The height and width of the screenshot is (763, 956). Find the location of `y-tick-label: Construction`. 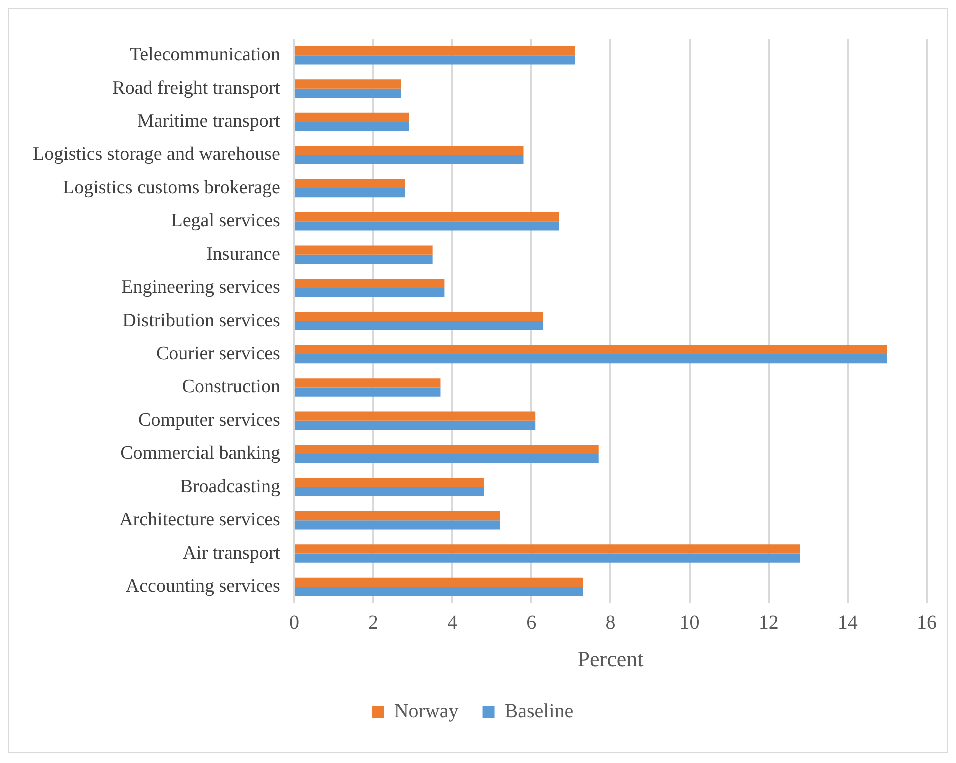

y-tick-label: Construction is located at coordinates (231, 387).